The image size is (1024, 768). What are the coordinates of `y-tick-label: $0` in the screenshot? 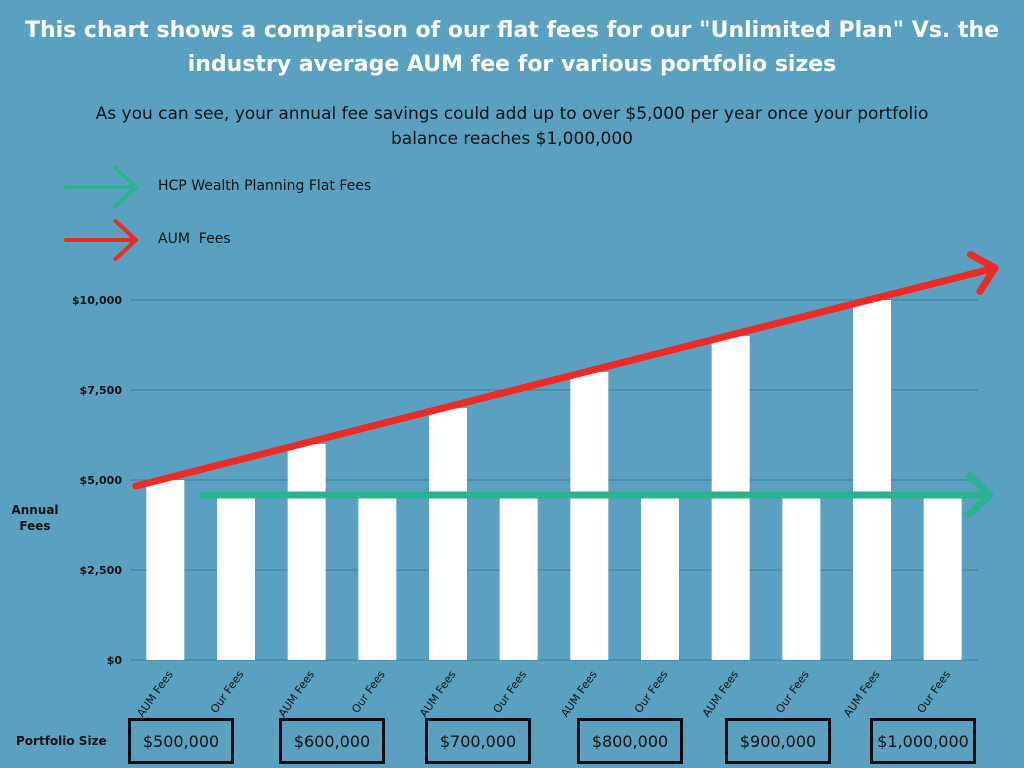 It's located at (115, 660).